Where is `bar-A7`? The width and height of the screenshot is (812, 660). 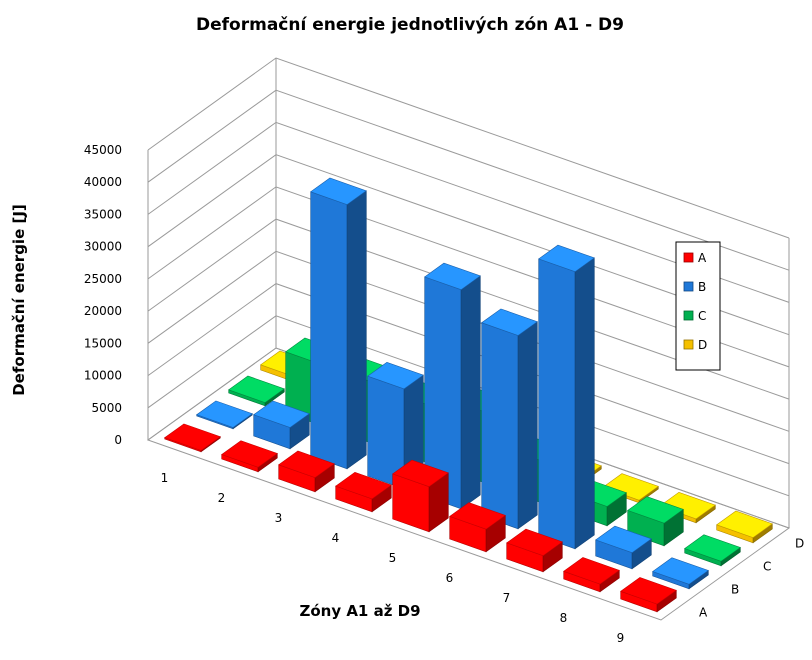
bar-A7 is located at coordinates (534, 550).